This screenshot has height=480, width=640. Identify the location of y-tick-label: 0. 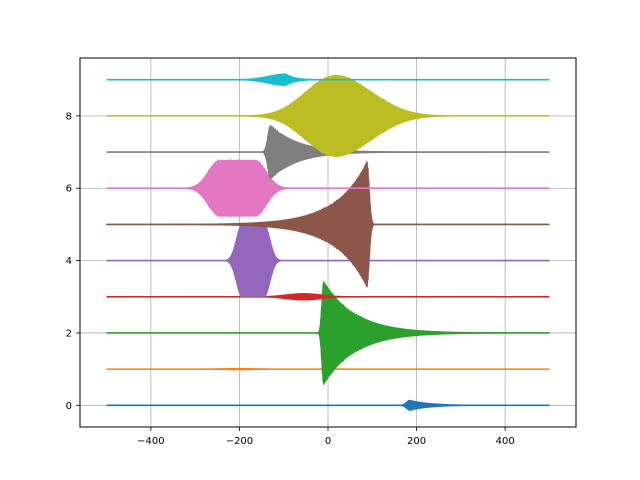
(69, 406).